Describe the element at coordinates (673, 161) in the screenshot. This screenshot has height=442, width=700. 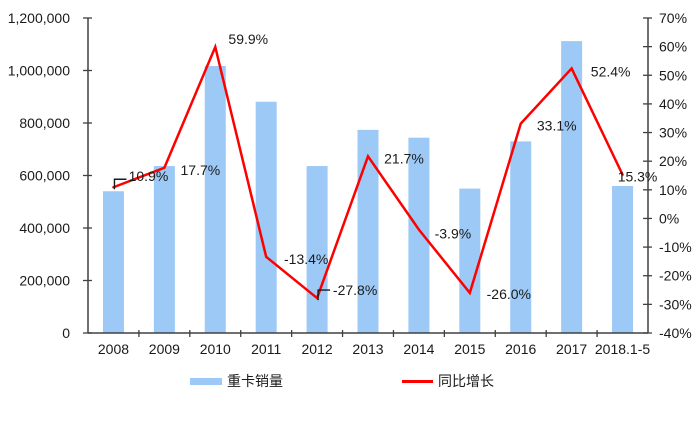
I see `right-axis-label: 20%` at that location.